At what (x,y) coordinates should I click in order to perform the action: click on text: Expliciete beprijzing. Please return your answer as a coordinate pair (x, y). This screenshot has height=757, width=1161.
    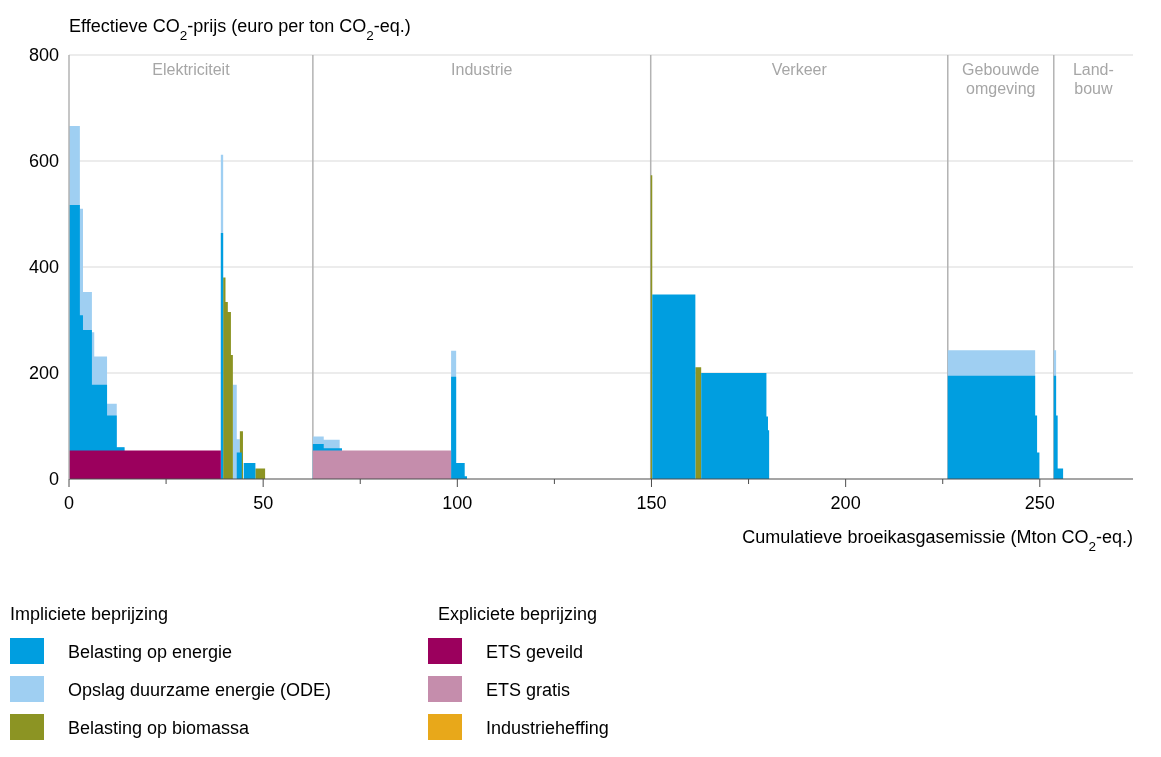
    Looking at the image, I should click on (518, 614).